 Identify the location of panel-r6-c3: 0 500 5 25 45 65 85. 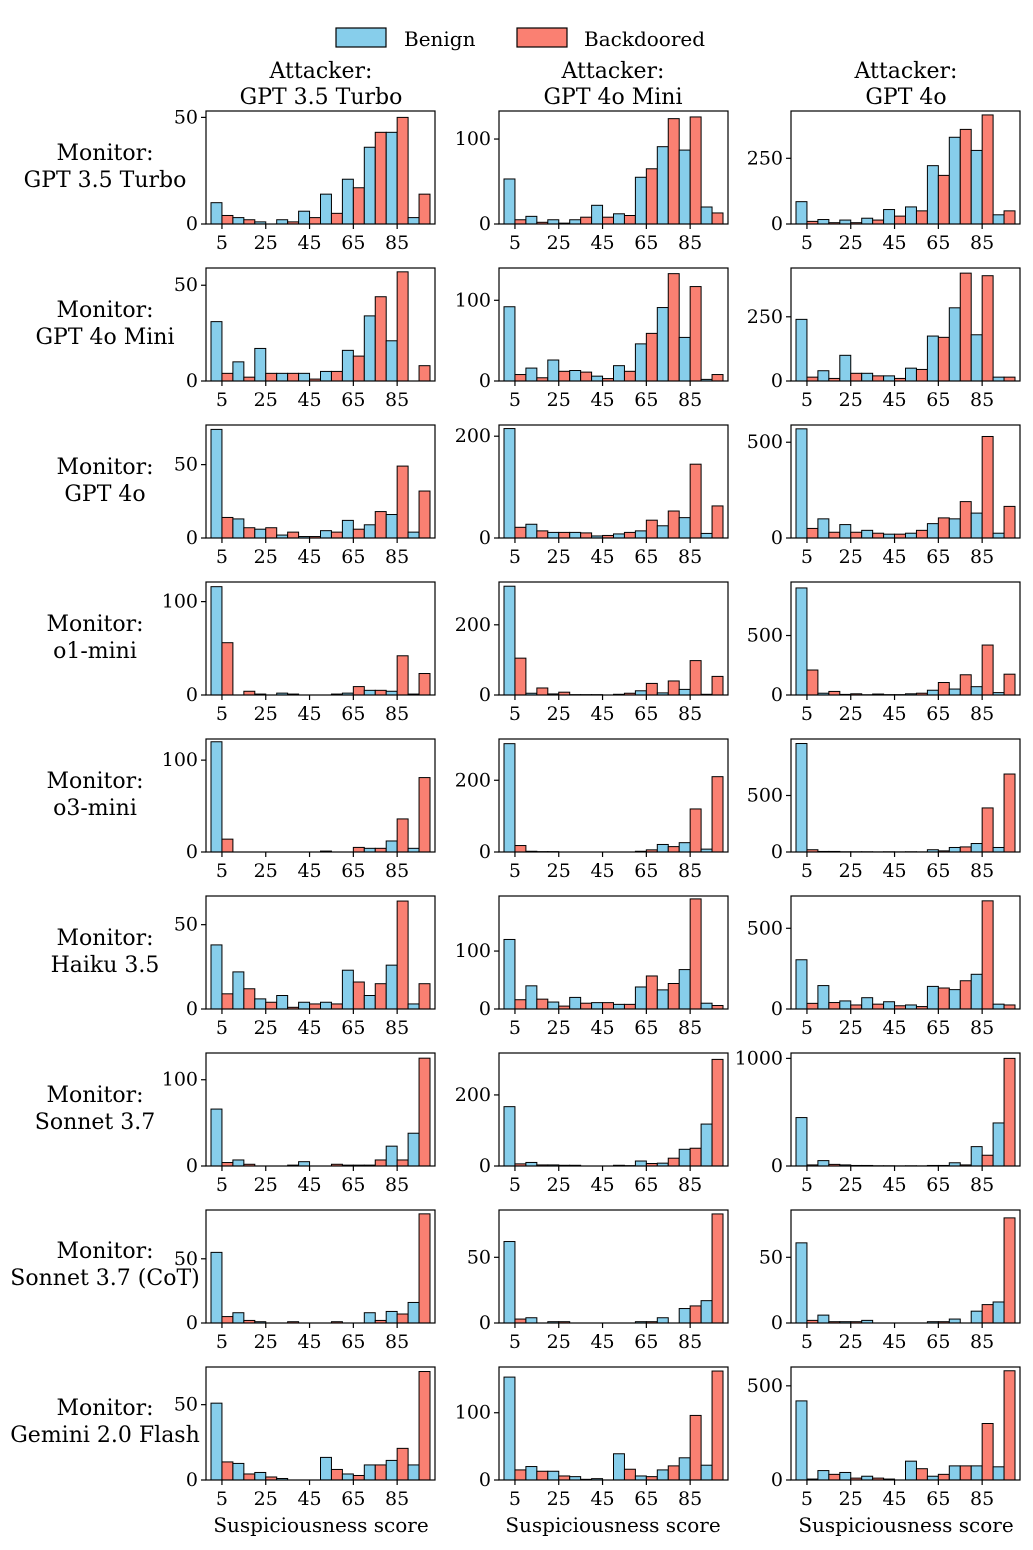
(884, 967).